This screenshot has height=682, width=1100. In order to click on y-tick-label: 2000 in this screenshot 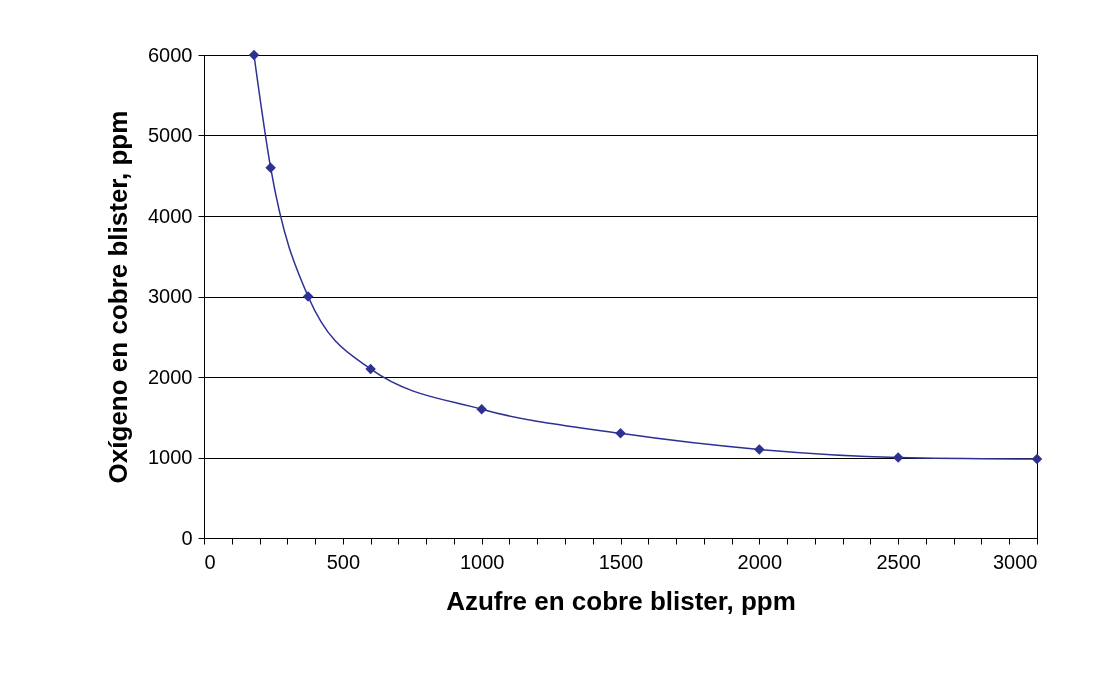, I will do `click(170, 376)`.